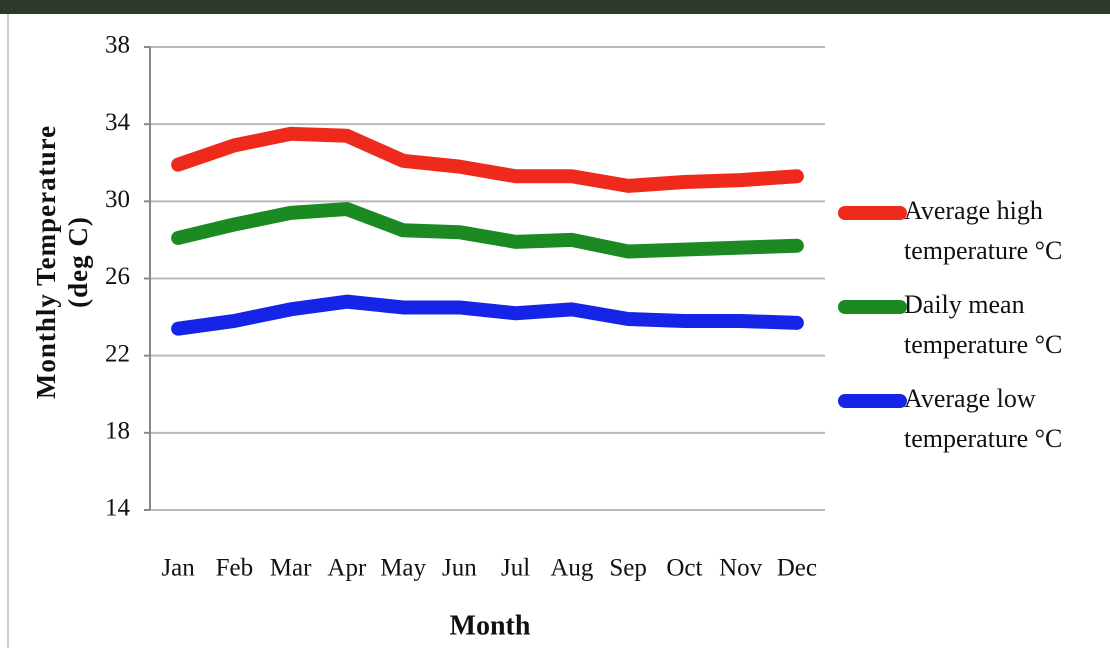 Image resolution: width=1110 pixels, height=648 pixels. Describe the element at coordinates (628, 568) in the screenshot. I see `x-tick-label: Sep` at that location.